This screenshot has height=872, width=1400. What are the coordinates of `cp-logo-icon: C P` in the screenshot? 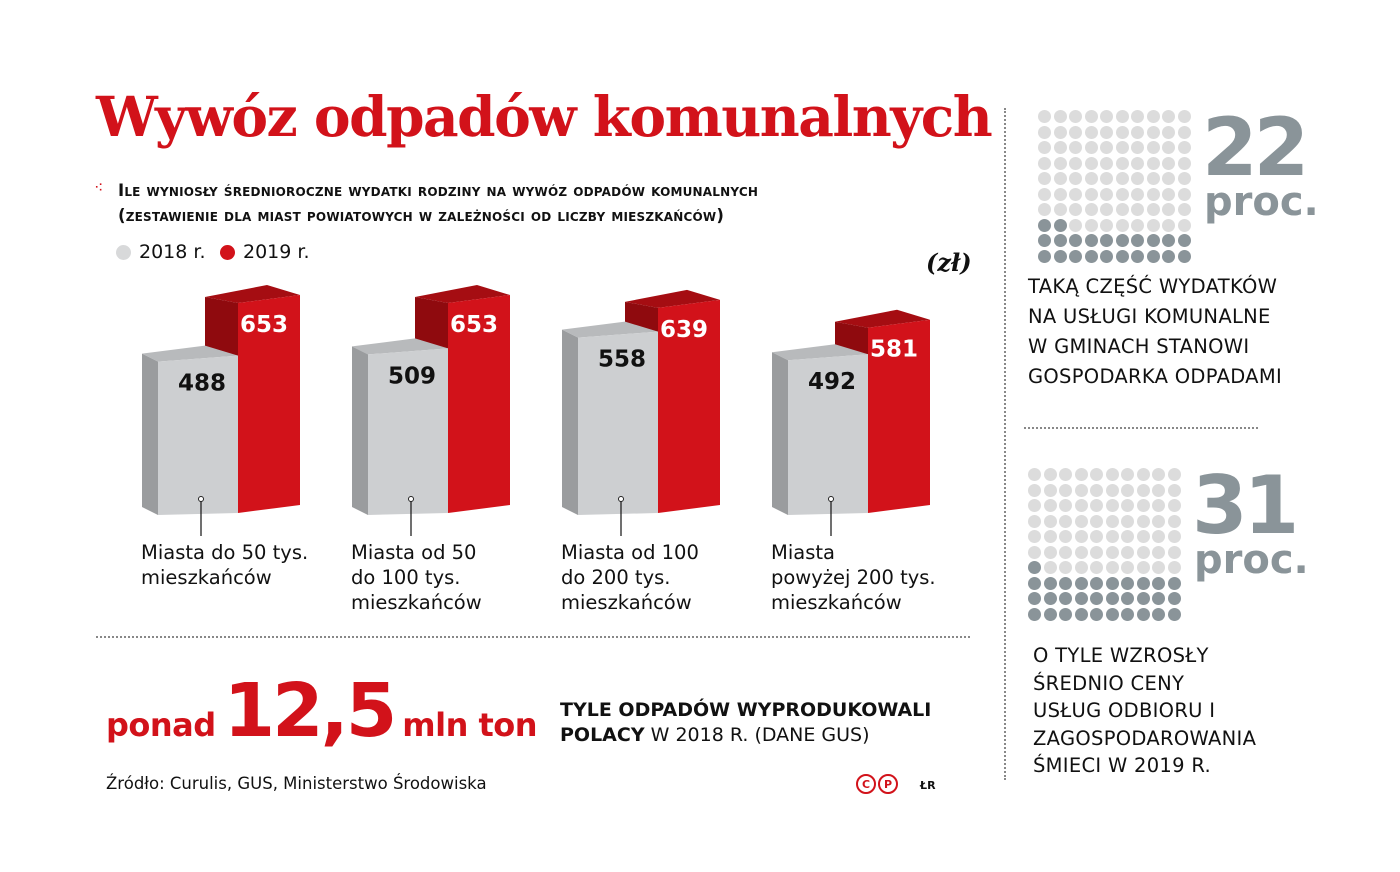 It's located at (877, 784).